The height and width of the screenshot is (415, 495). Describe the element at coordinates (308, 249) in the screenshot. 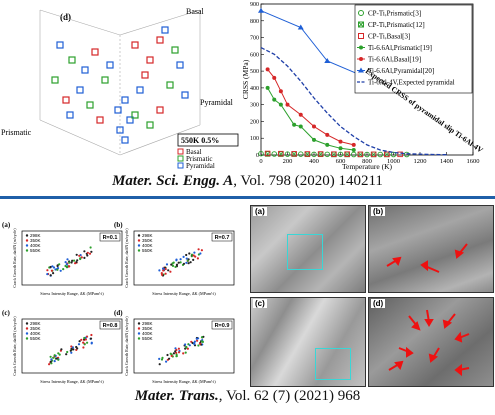

I see `sem-panel-a: (a)` at that location.